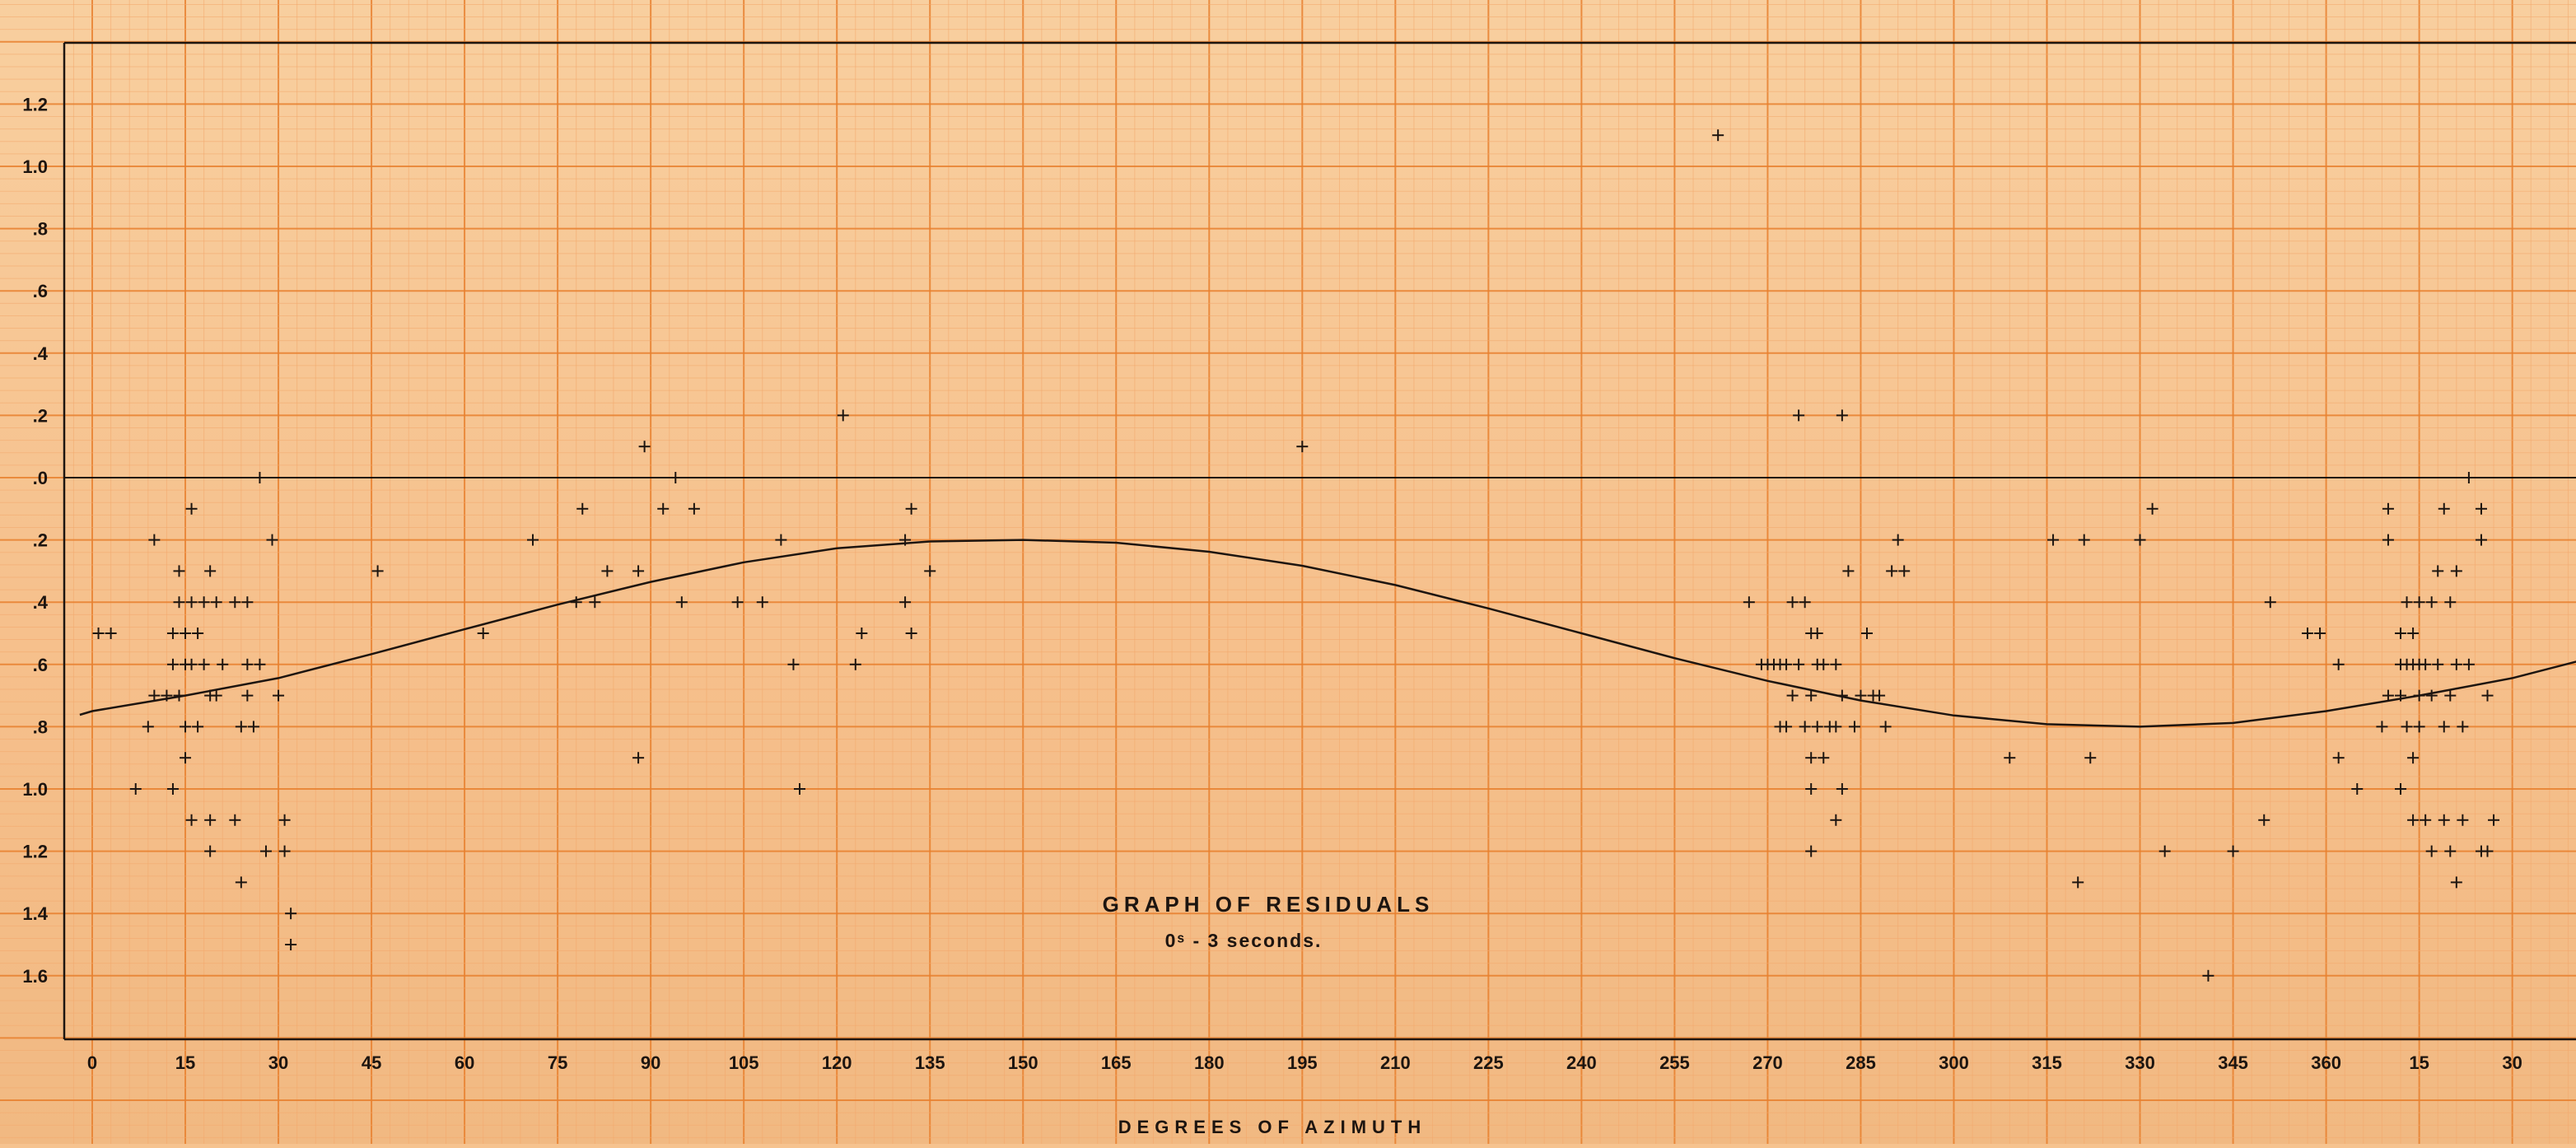 This screenshot has width=2576, height=1148. Describe the element at coordinates (837, 1062) in the screenshot. I see `x-tick-label: 120` at that location.